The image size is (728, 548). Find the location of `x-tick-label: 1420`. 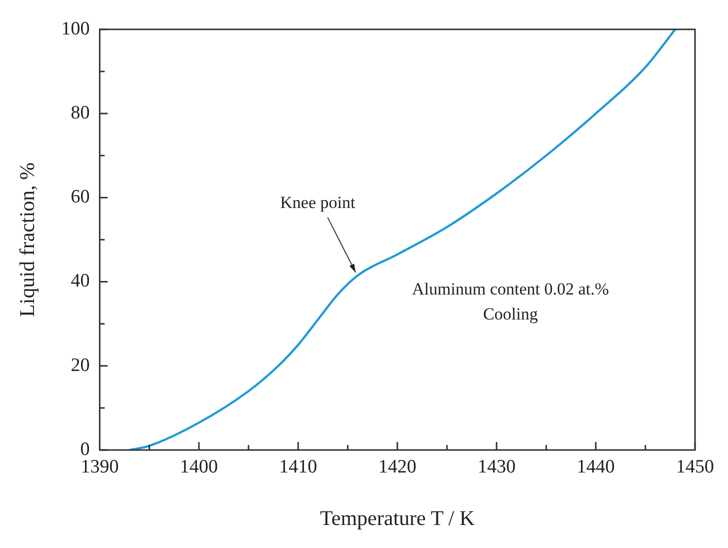

x-tick-label: 1420 is located at coordinates (397, 467).